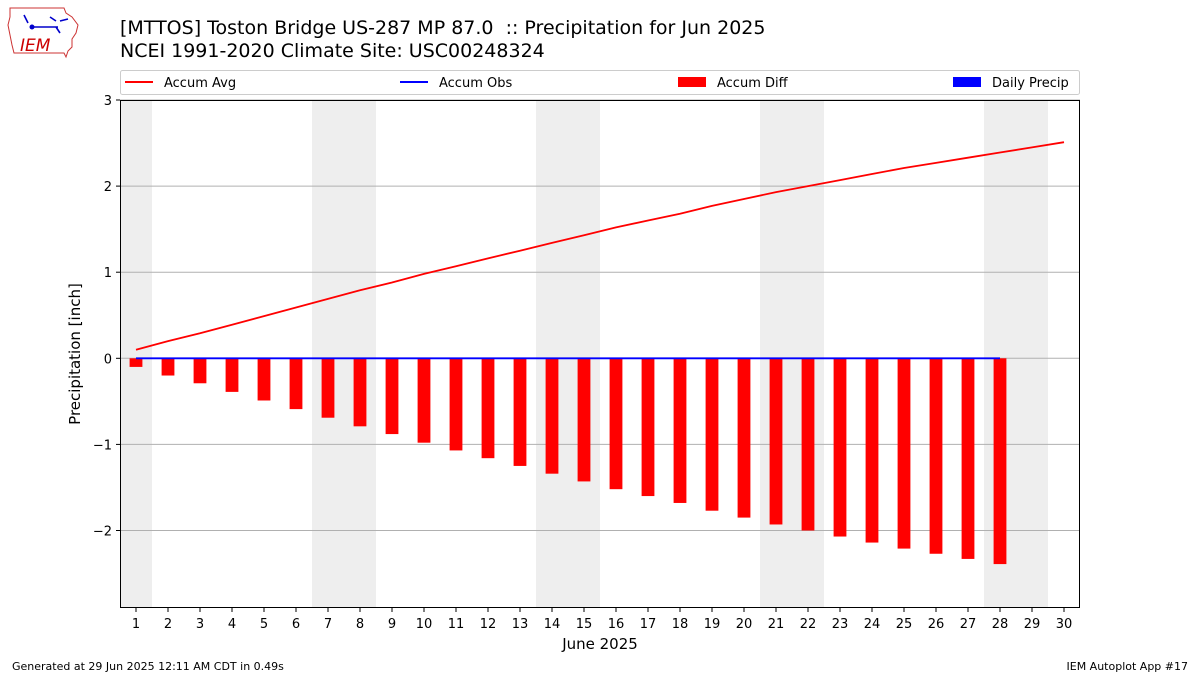  I want to click on x-tick-label: 17, so click(648, 624).